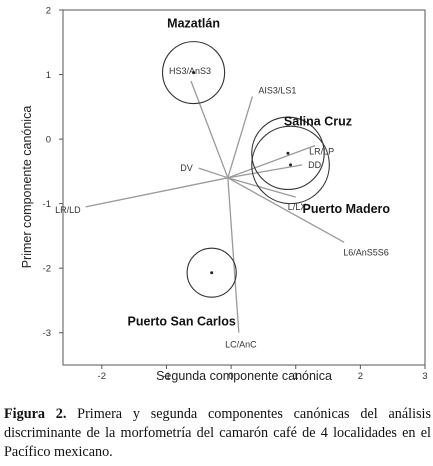 The image size is (433, 466). Describe the element at coordinates (241, 345) in the screenshot. I see `vector-label: LC/AnC` at that location.